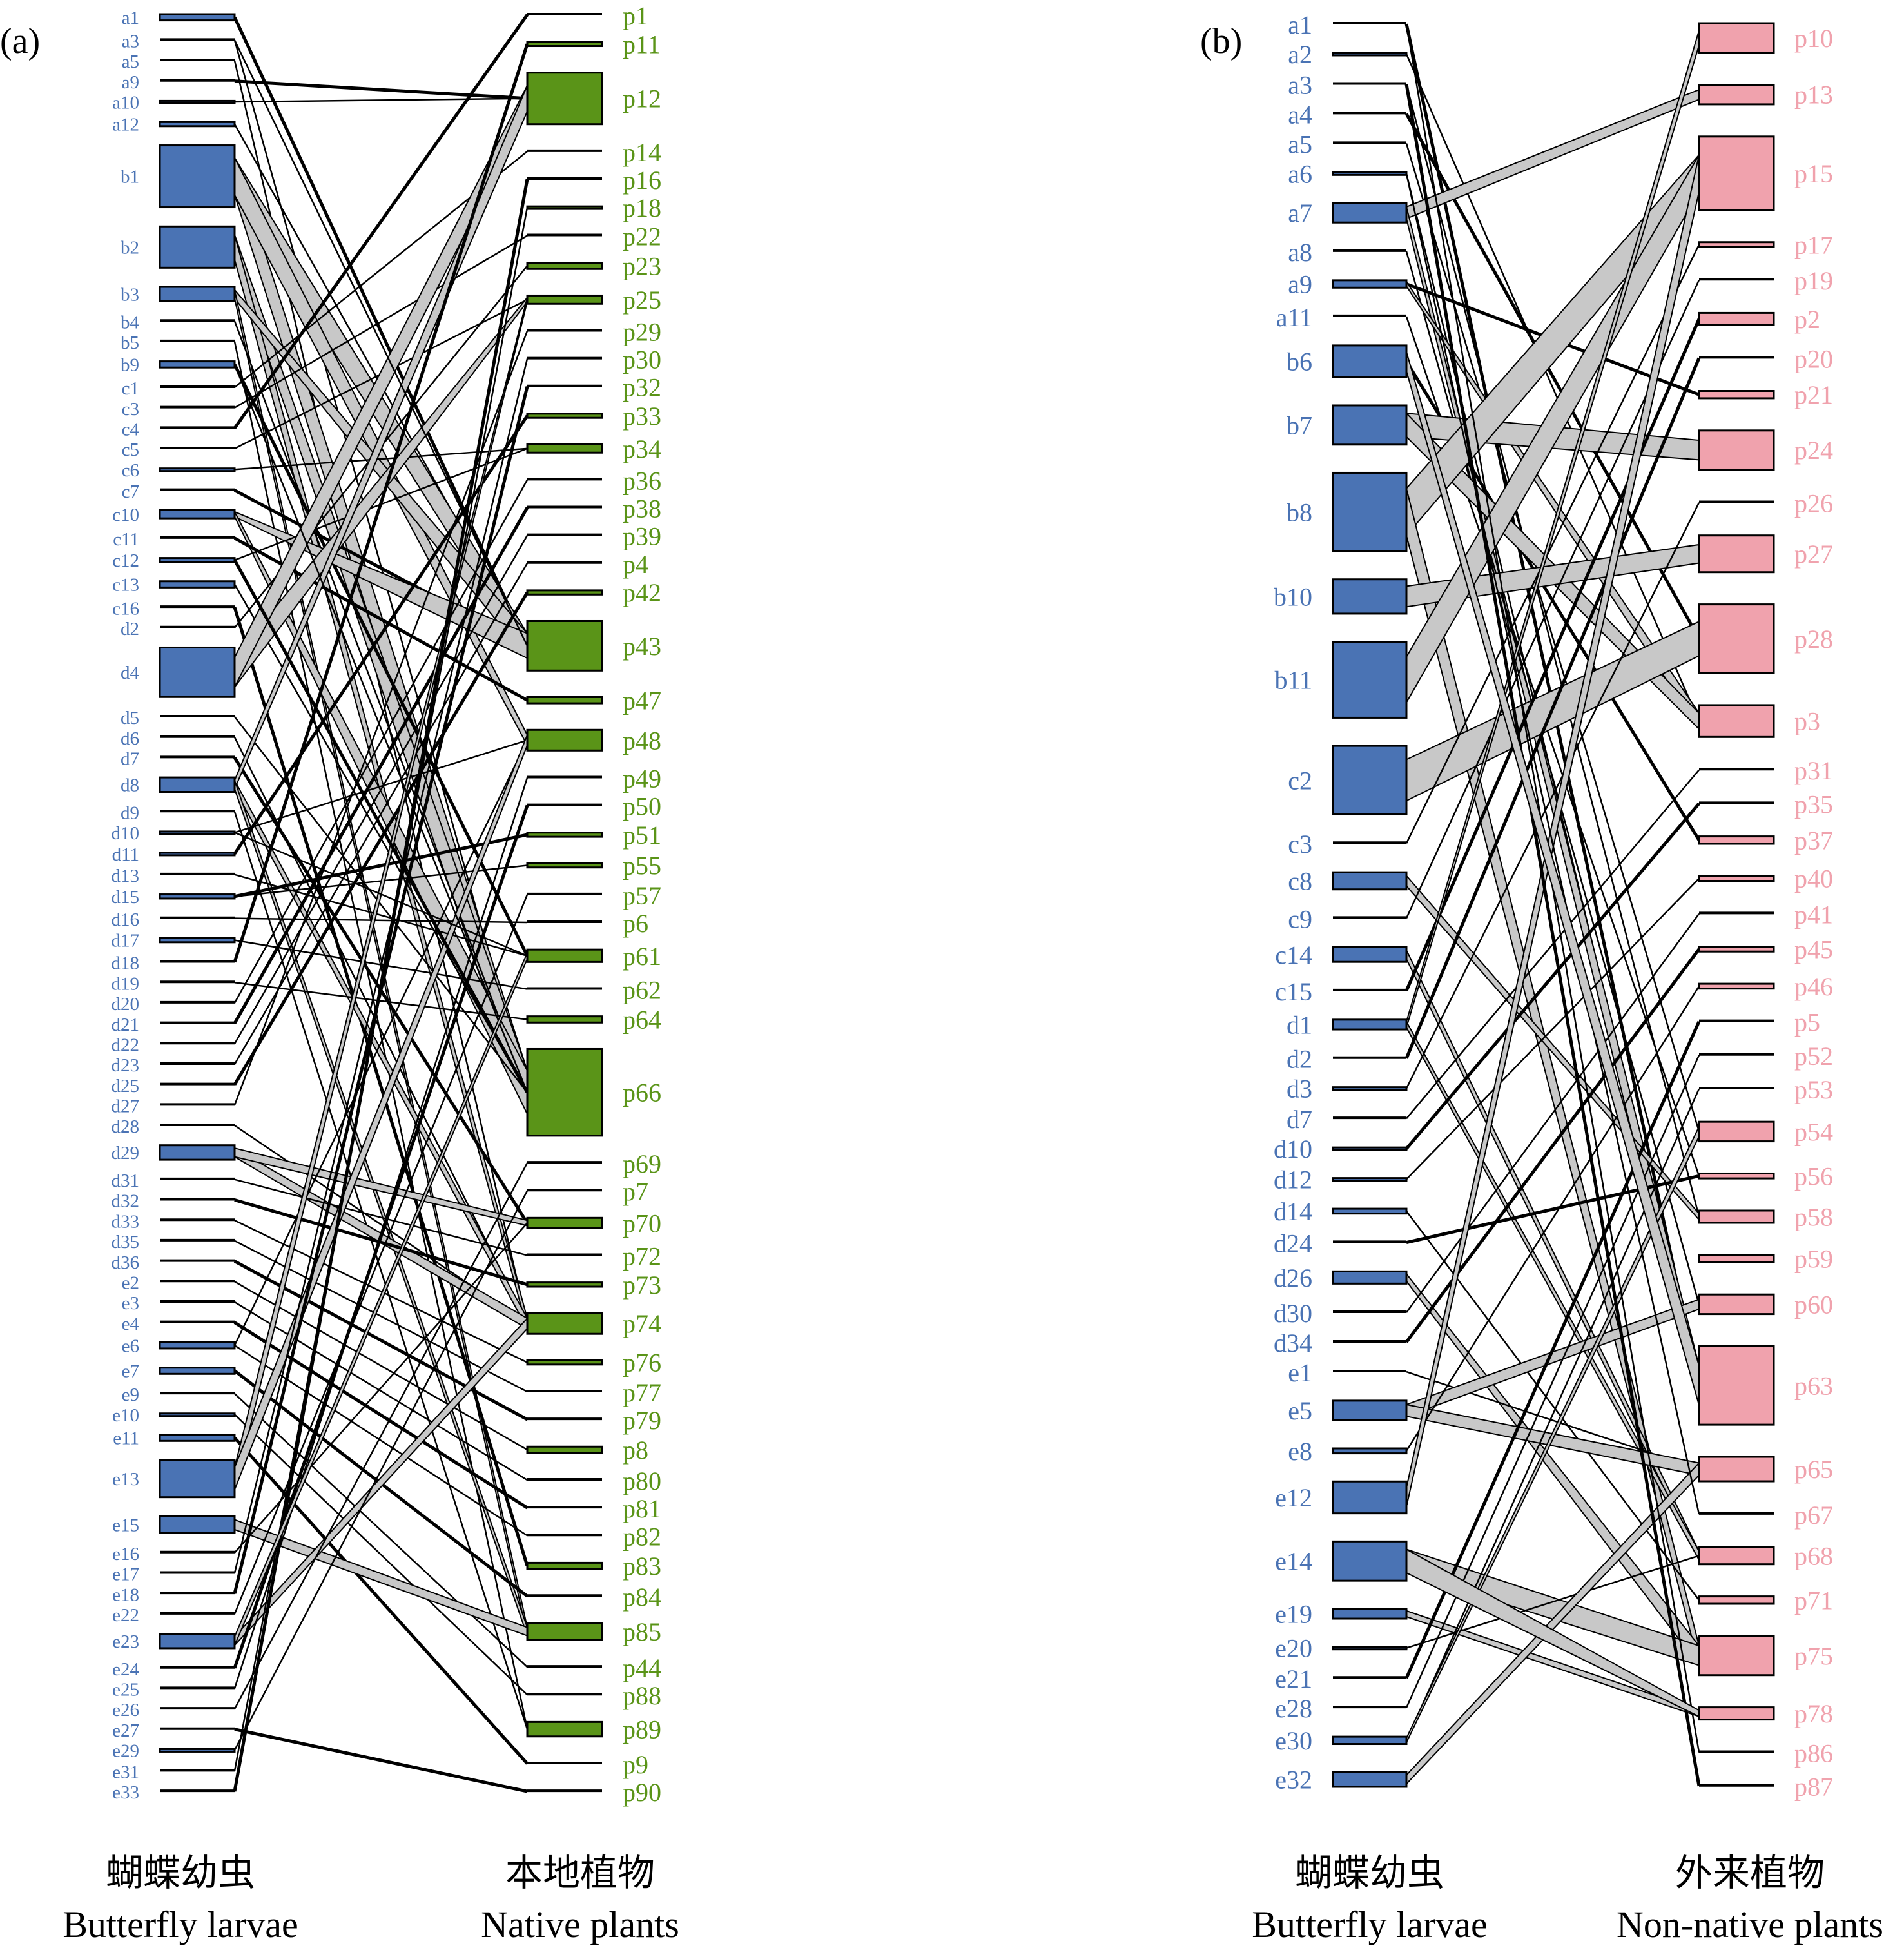  I want to click on larva-label-d17: d17, so click(126, 941).